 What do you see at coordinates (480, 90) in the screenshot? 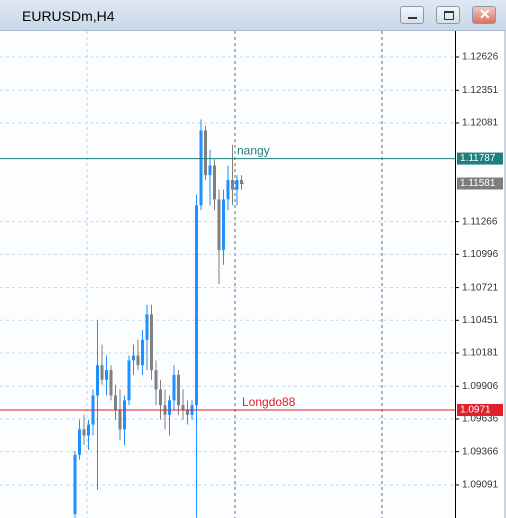
I see `y-tick-label: 1.12351` at bounding box center [480, 90].